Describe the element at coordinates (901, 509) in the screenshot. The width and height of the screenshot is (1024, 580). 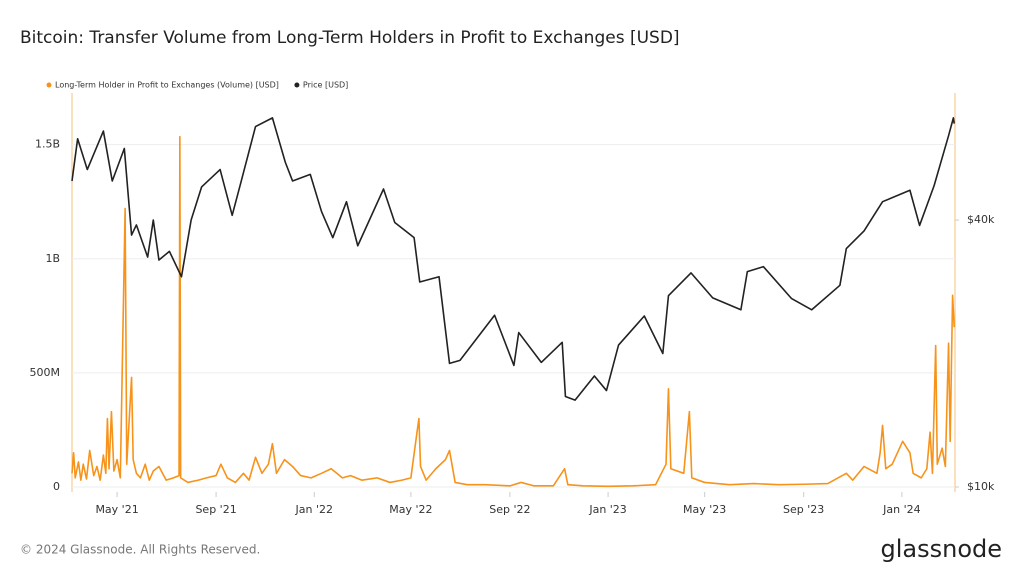
I see `x-tick-label: Jan '24` at that location.